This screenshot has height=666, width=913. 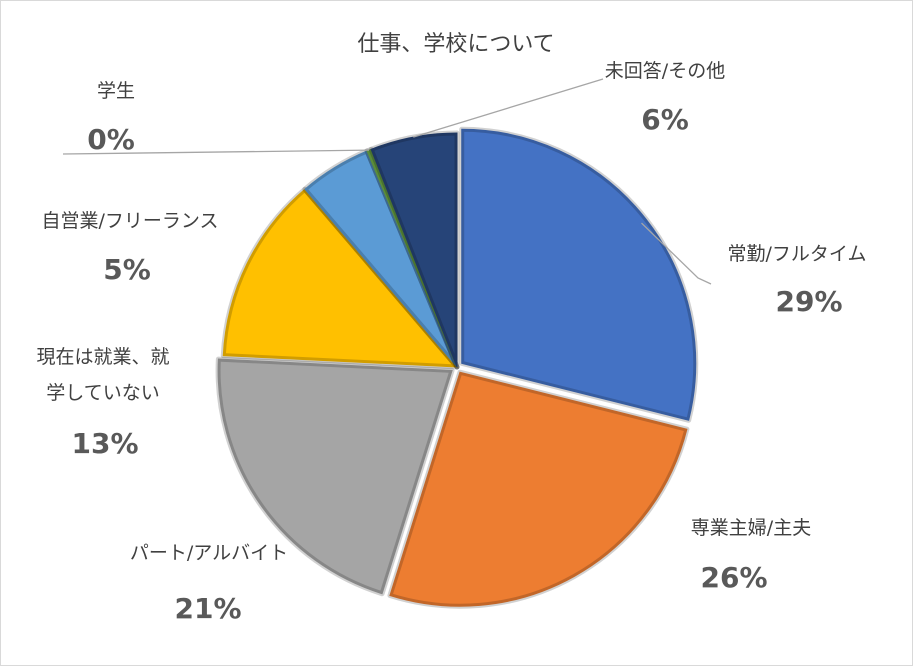 I want to click on slice-label-not-working-line2: 学していない, so click(x=102, y=393).